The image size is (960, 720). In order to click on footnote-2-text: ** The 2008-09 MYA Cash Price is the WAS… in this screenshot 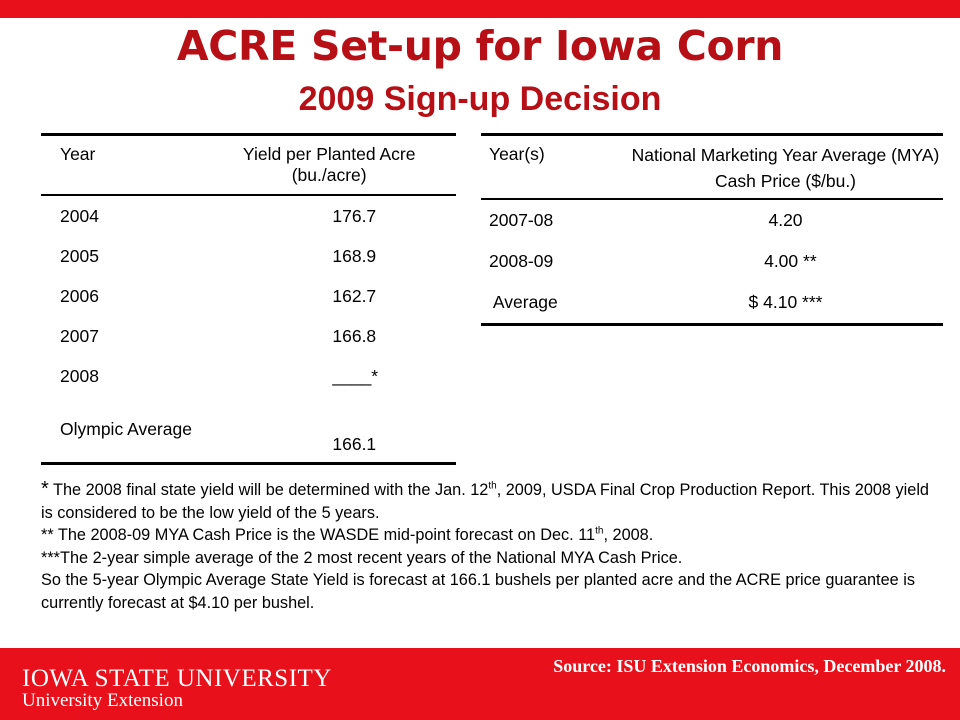, I will do `click(318, 535)`.